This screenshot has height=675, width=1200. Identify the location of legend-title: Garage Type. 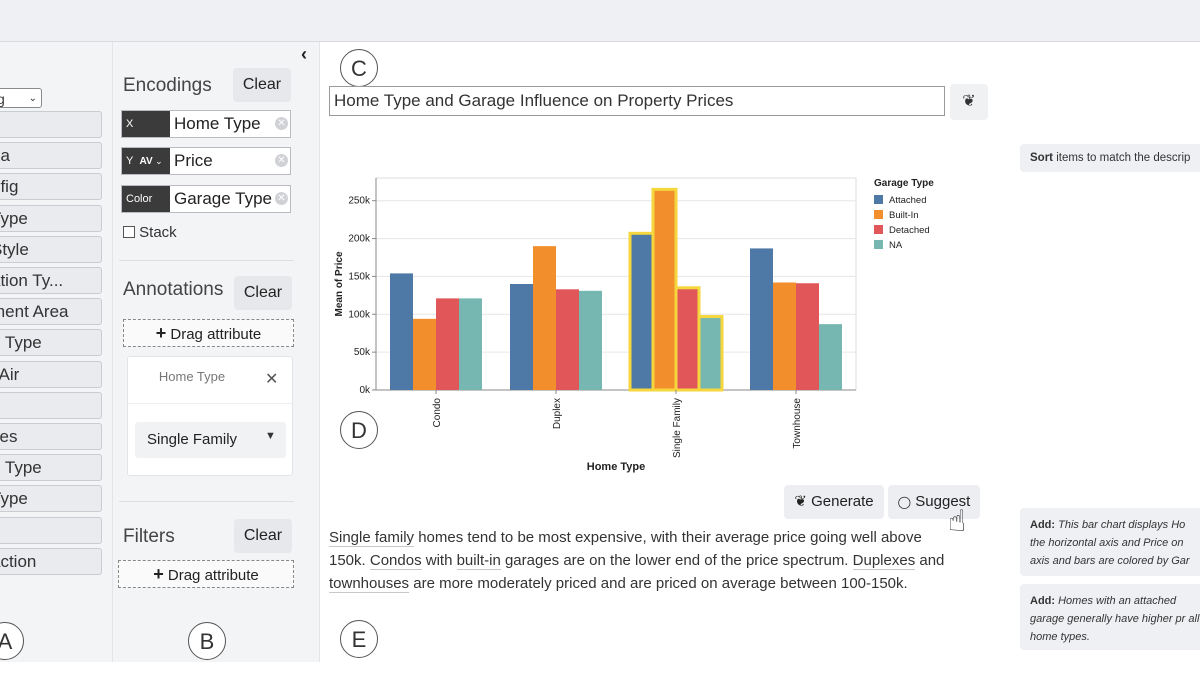
(904, 183).